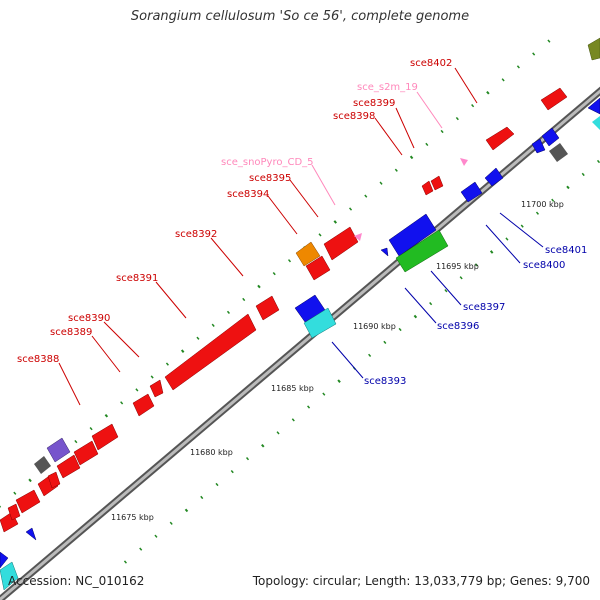  Describe the element at coordinates (437, 183) in the screenshot. I see `gene-sce8398b` at that location.